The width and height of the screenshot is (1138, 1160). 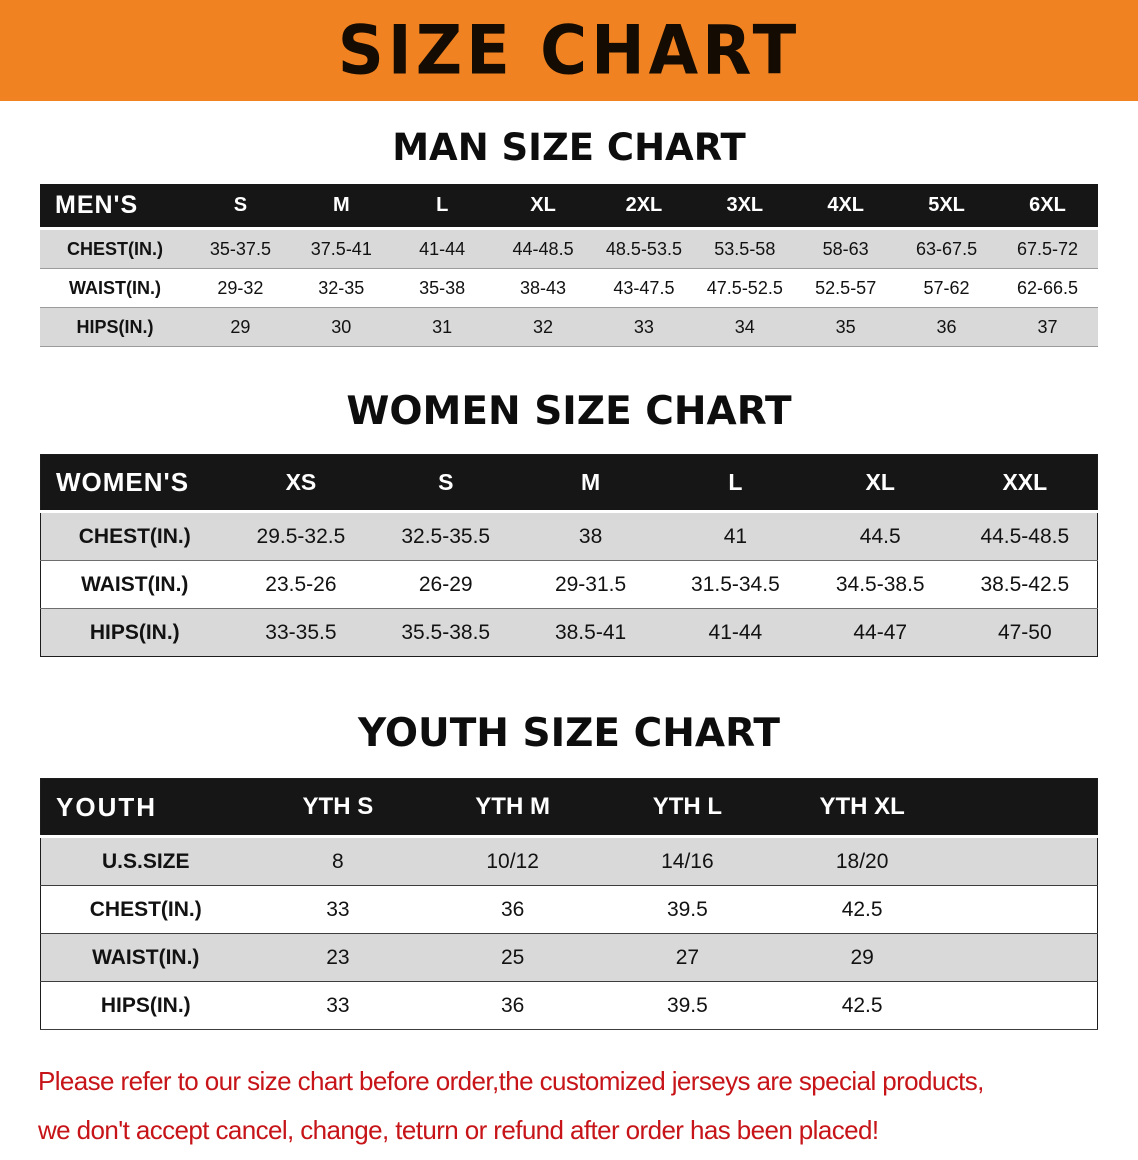 I want to click on measurement-row: CHEST(IN.) 33 36 39.5 42.5, so click(x=569, y=909).